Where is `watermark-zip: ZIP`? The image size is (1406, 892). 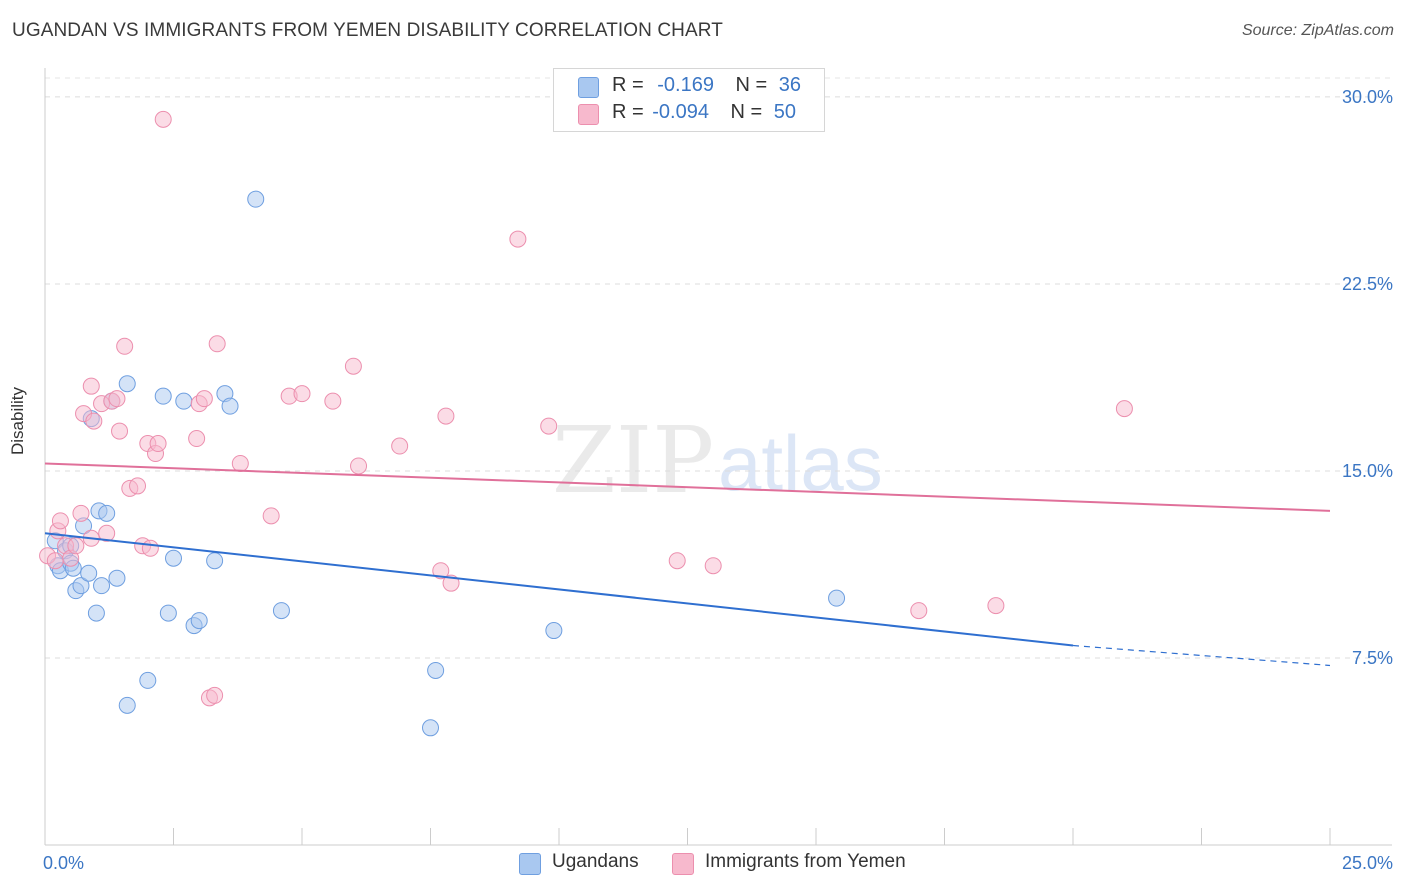 watermark-zip: ZIP is located at coordinates (633, 460).